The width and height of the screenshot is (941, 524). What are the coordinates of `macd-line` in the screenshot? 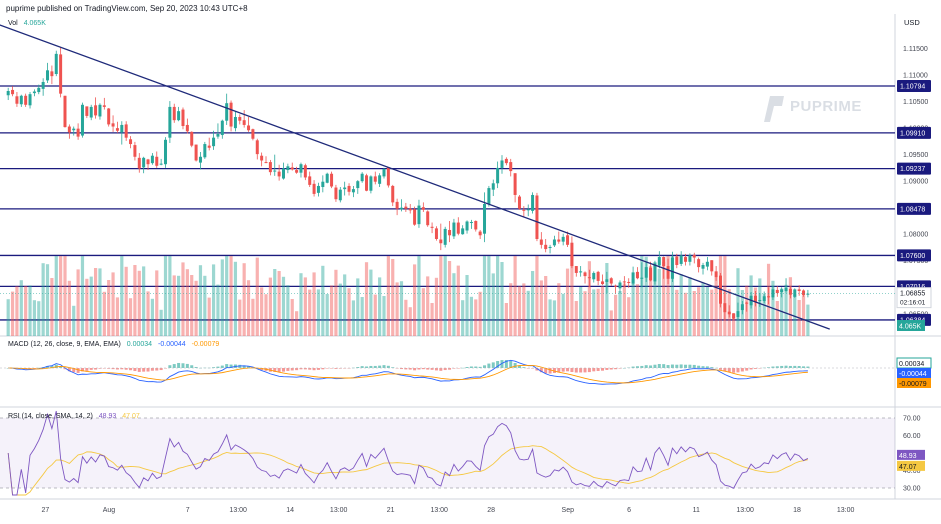 It's located at (408, 372).